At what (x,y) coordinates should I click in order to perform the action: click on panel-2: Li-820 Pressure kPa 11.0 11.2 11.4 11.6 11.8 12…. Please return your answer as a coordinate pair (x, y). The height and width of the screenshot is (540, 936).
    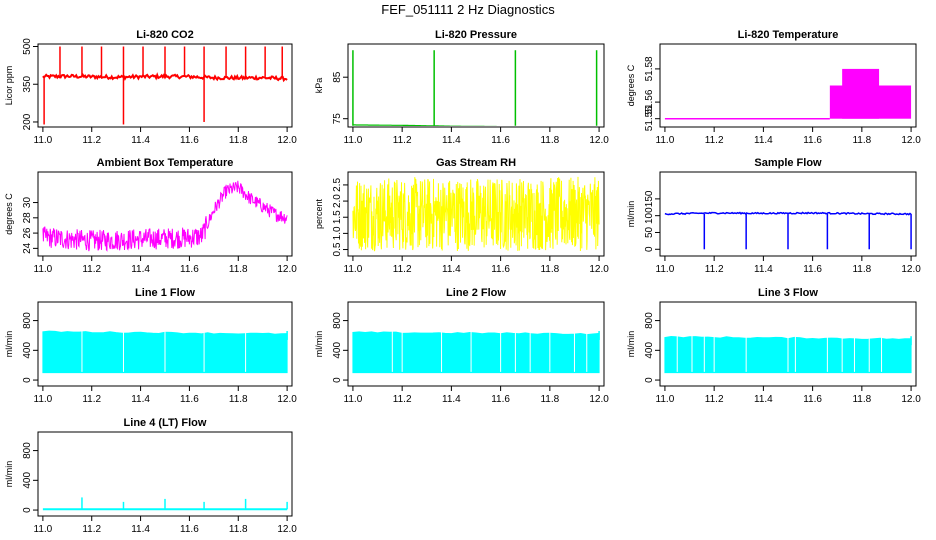
    Looking at the image, I should click on (461, 87).